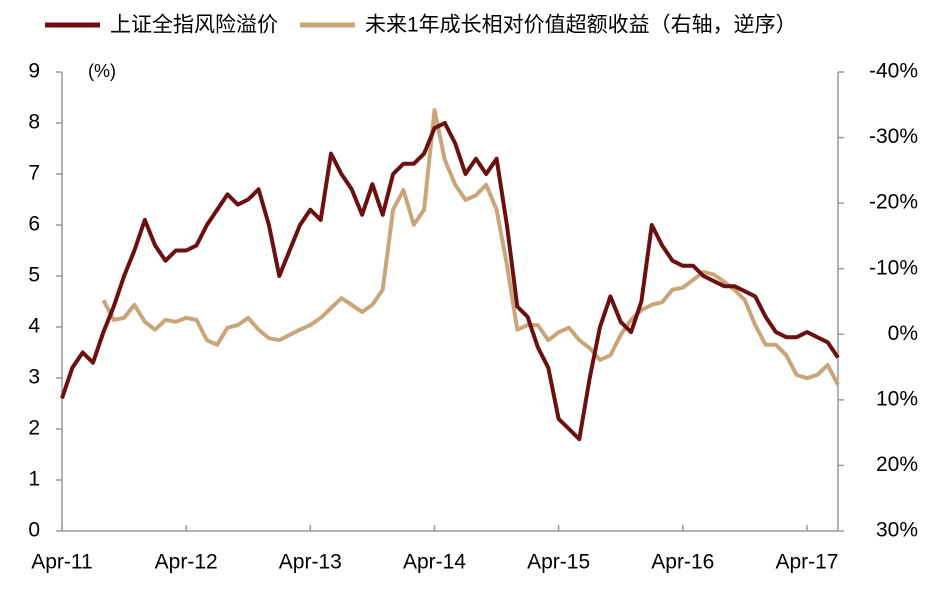  I want to click on x-tick-label: Apr-12, so click(186, 562).